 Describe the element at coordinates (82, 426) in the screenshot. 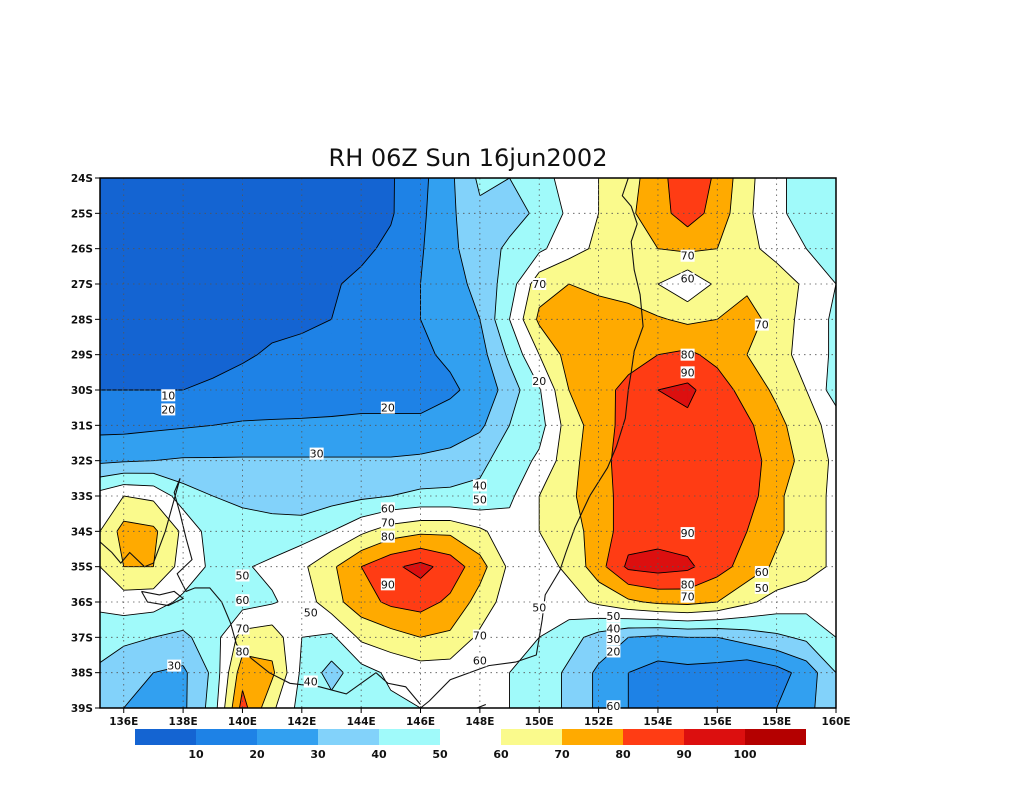

I see `y-tick-label: 31S` at that location.